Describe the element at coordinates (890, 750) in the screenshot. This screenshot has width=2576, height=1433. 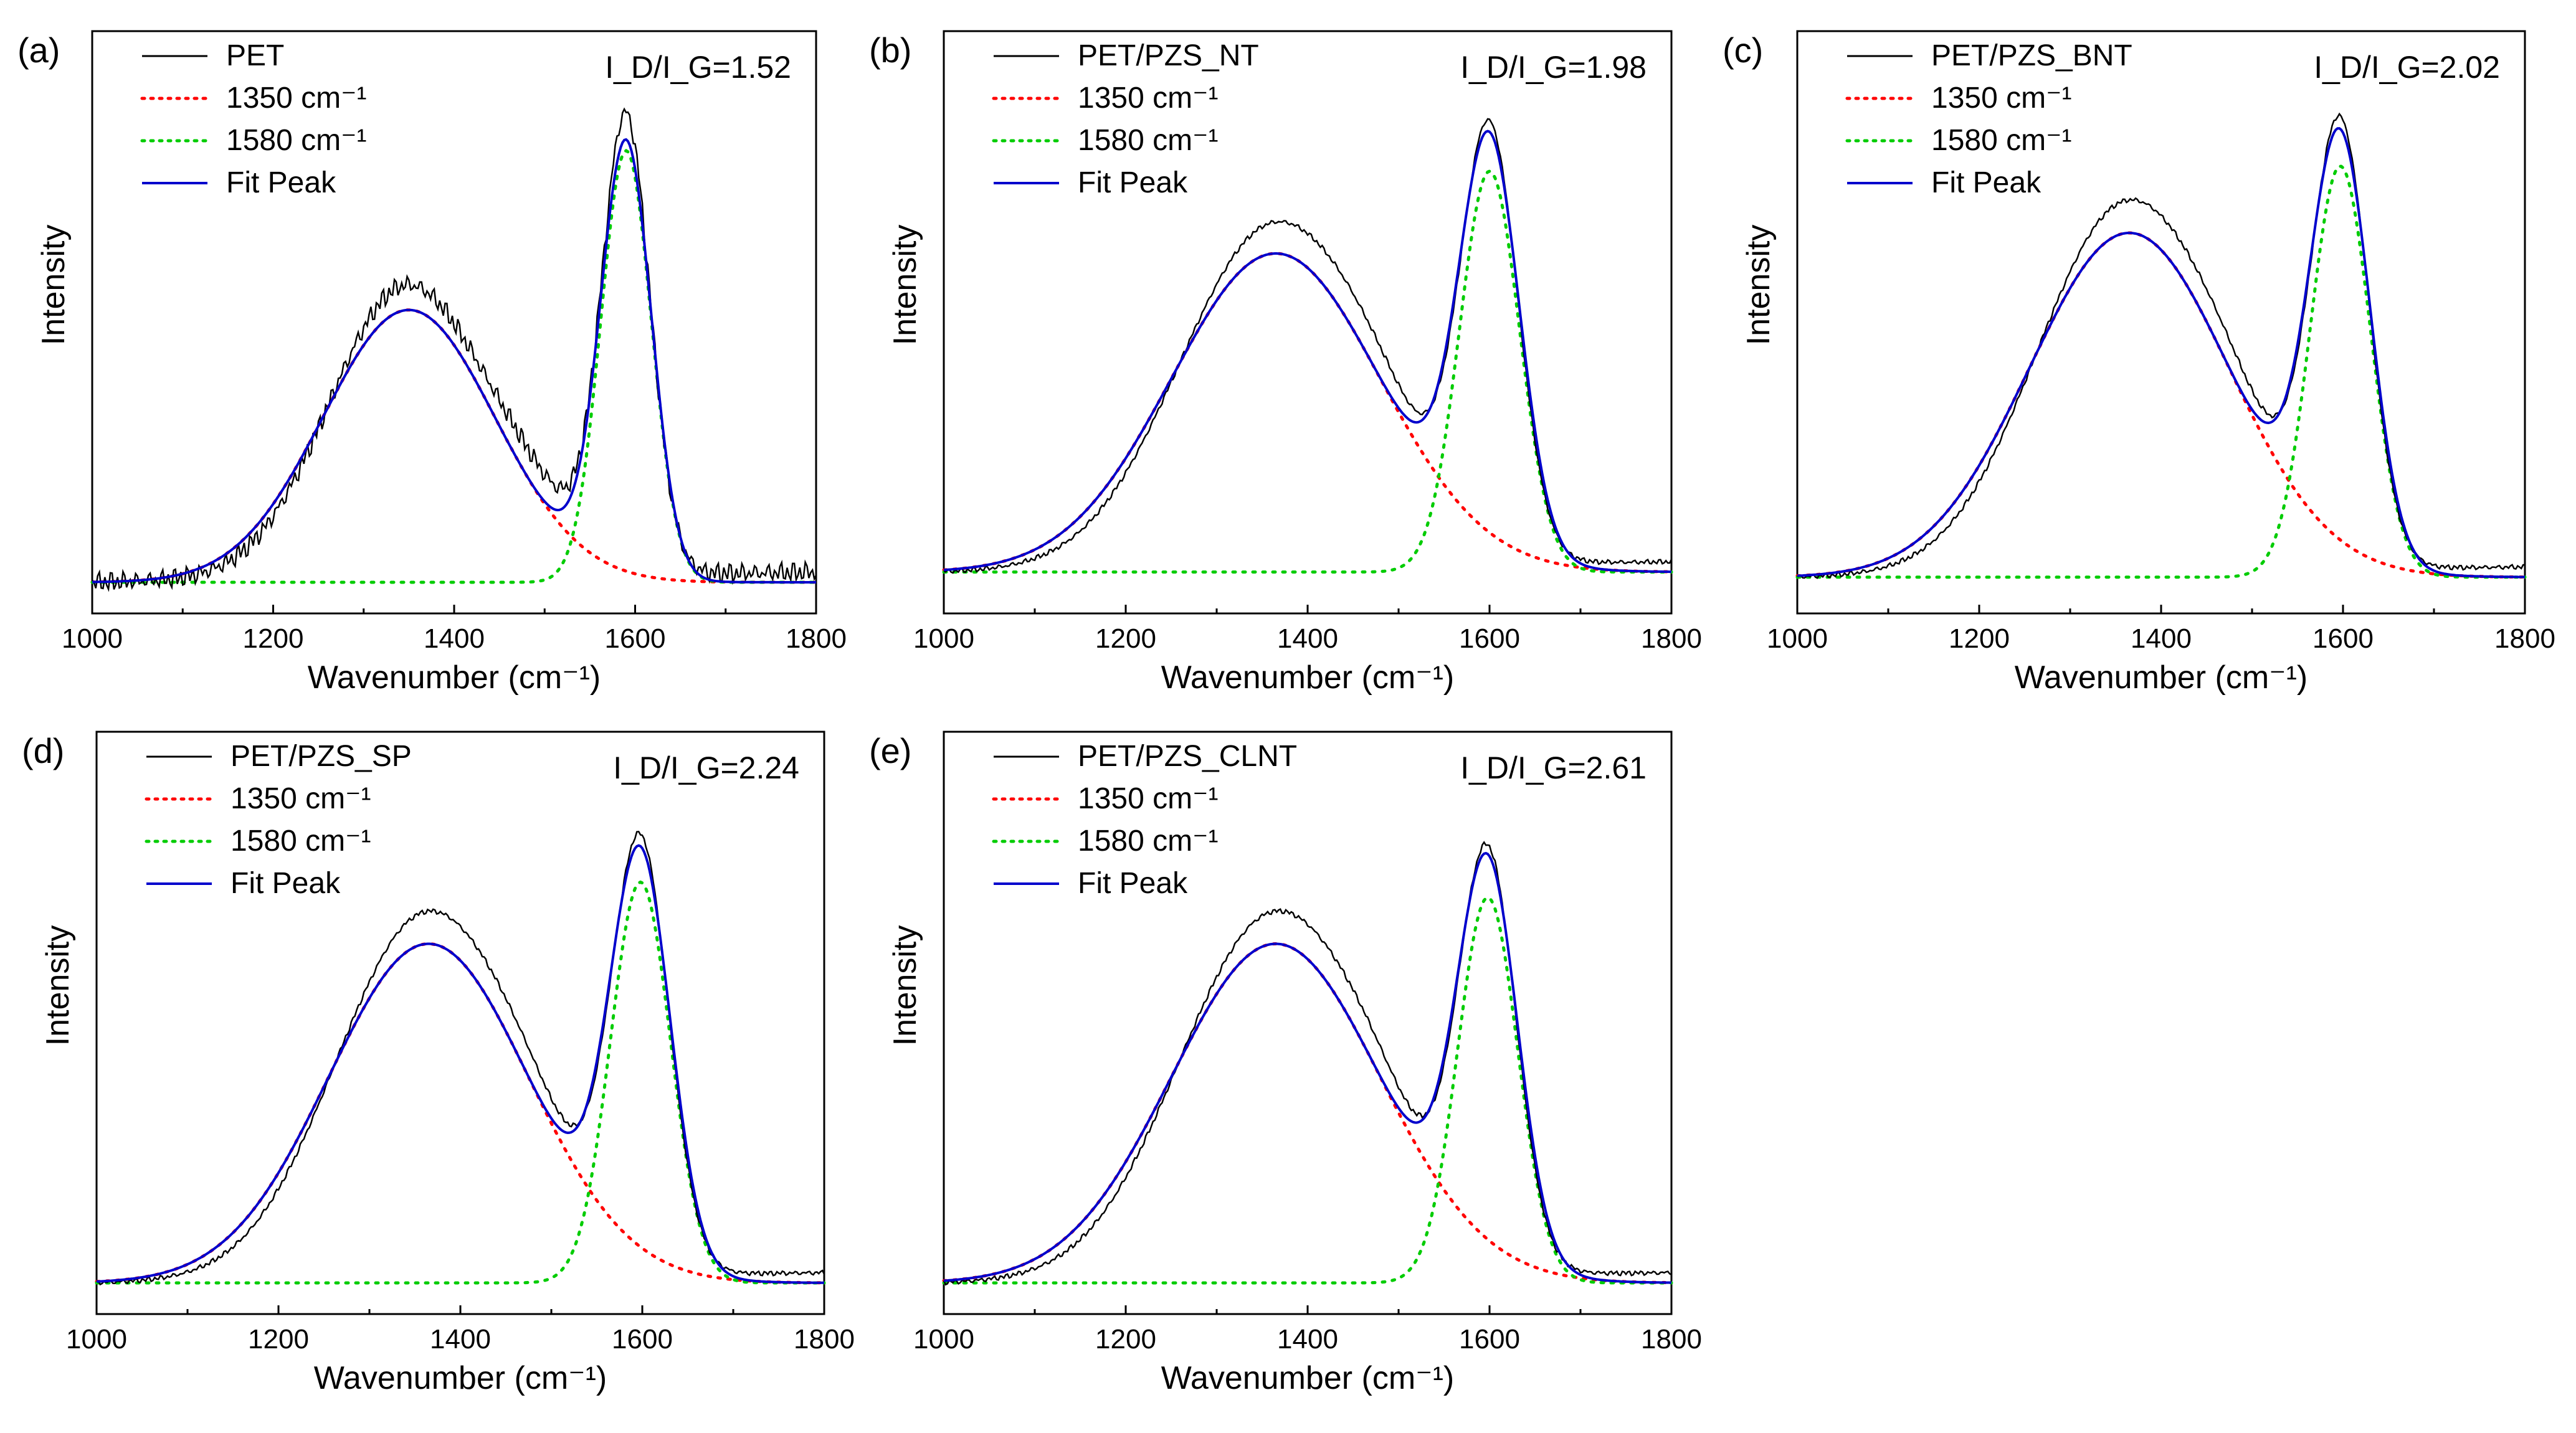
I see `panel-label: (e)` at that location.